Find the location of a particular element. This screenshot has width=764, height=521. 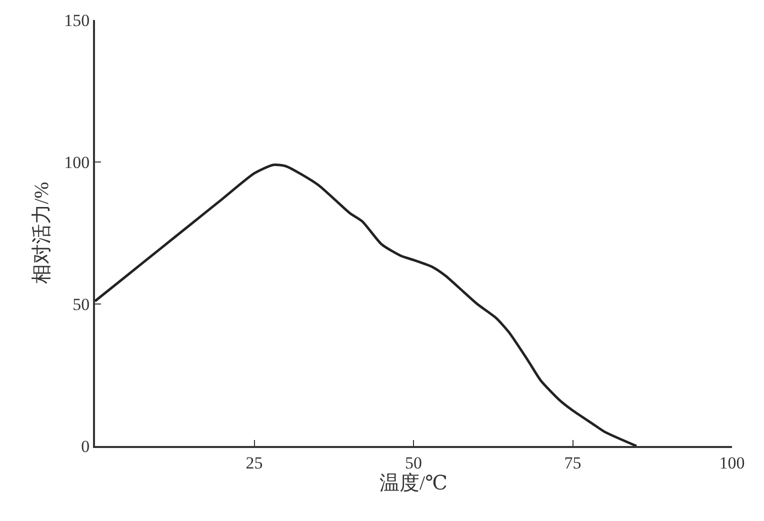

x-tick-label: 25 is located at coordinates (254, 462).